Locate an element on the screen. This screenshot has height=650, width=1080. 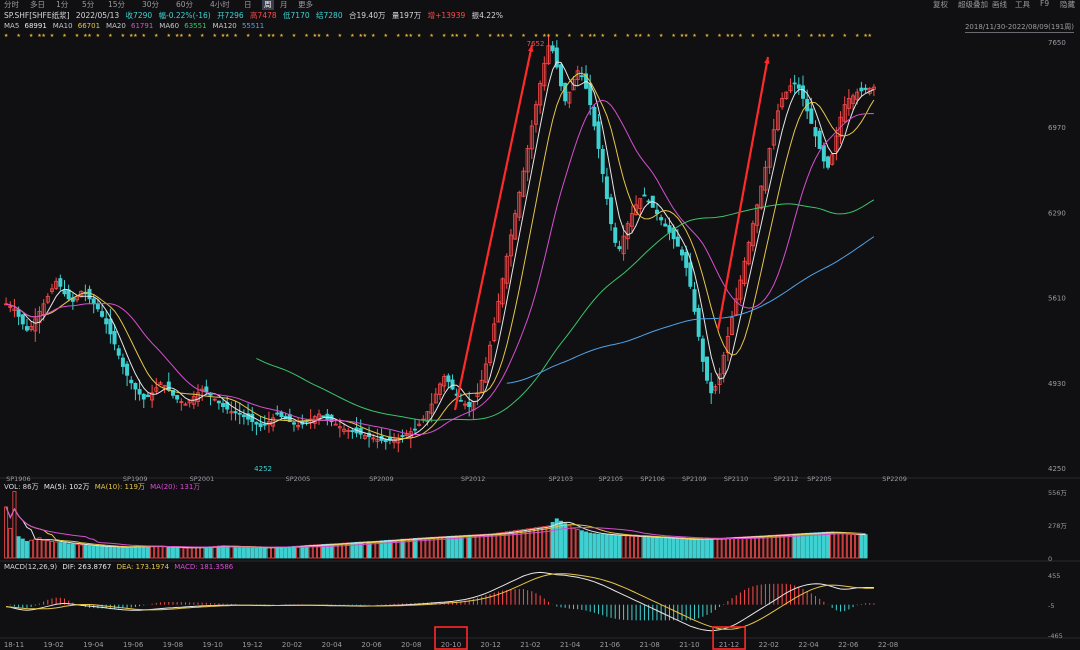
price-tick-label: 7650 is located at coordinates (1057, 43).